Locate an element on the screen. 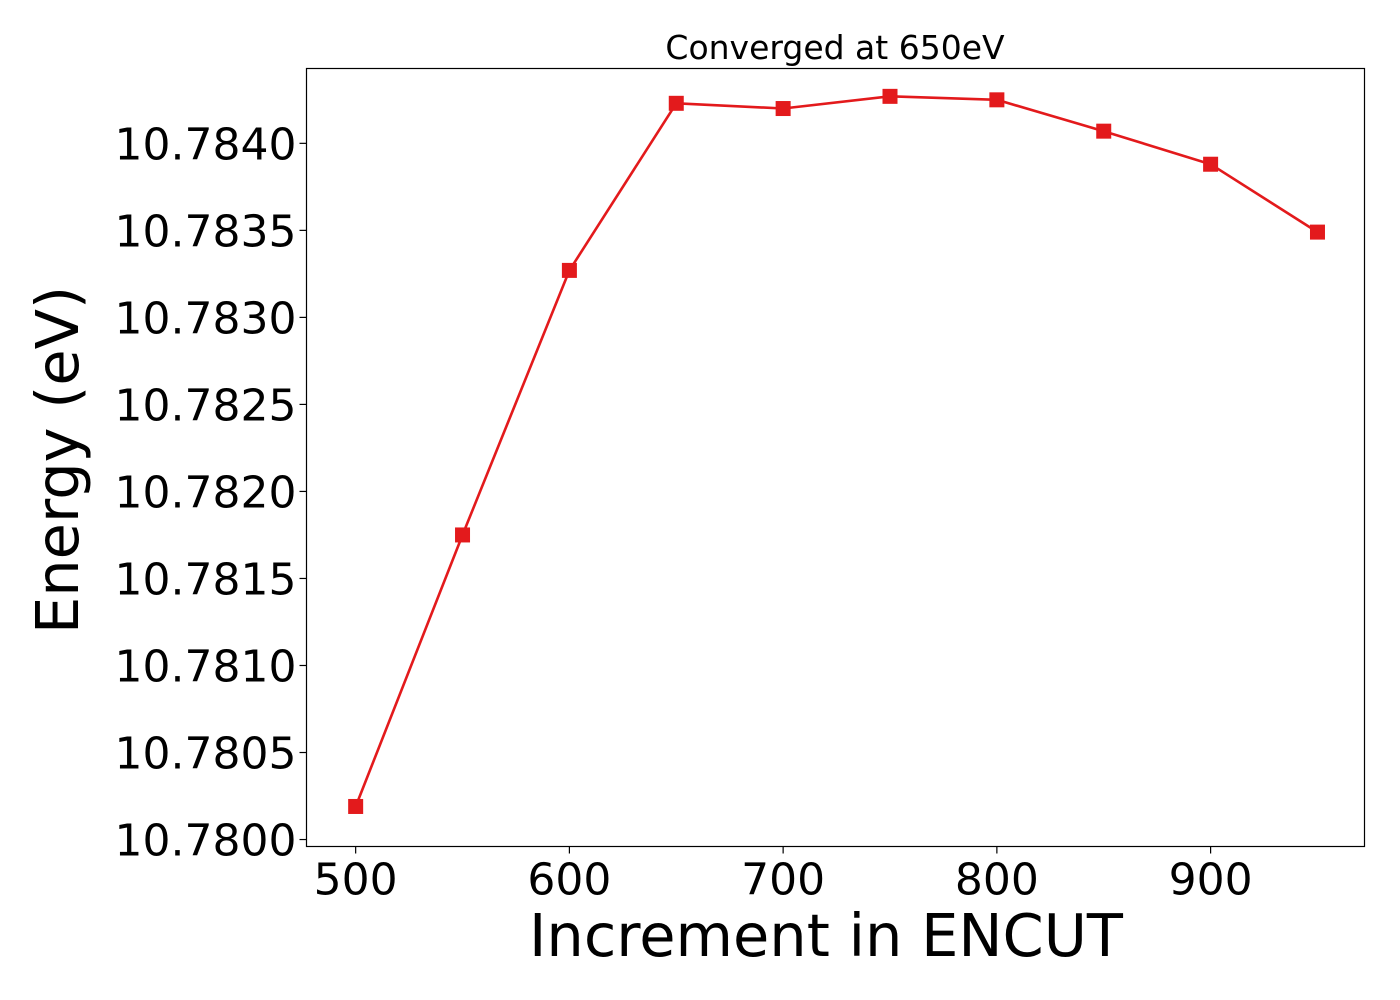 The image size is (1400, 1000). chart-title: Converged at 650eV is located at coordinates (835, 47).